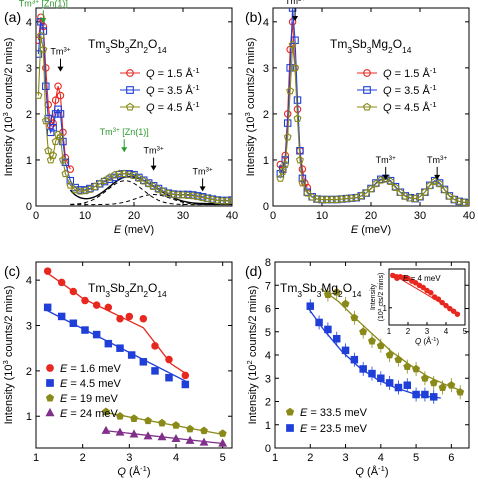 The height and width of the screenshot is (486, 478). What do you see at coordinates (29, 281) in the screenshot?
I see `y-tick-label: 4` at bounding box center [29, 281].